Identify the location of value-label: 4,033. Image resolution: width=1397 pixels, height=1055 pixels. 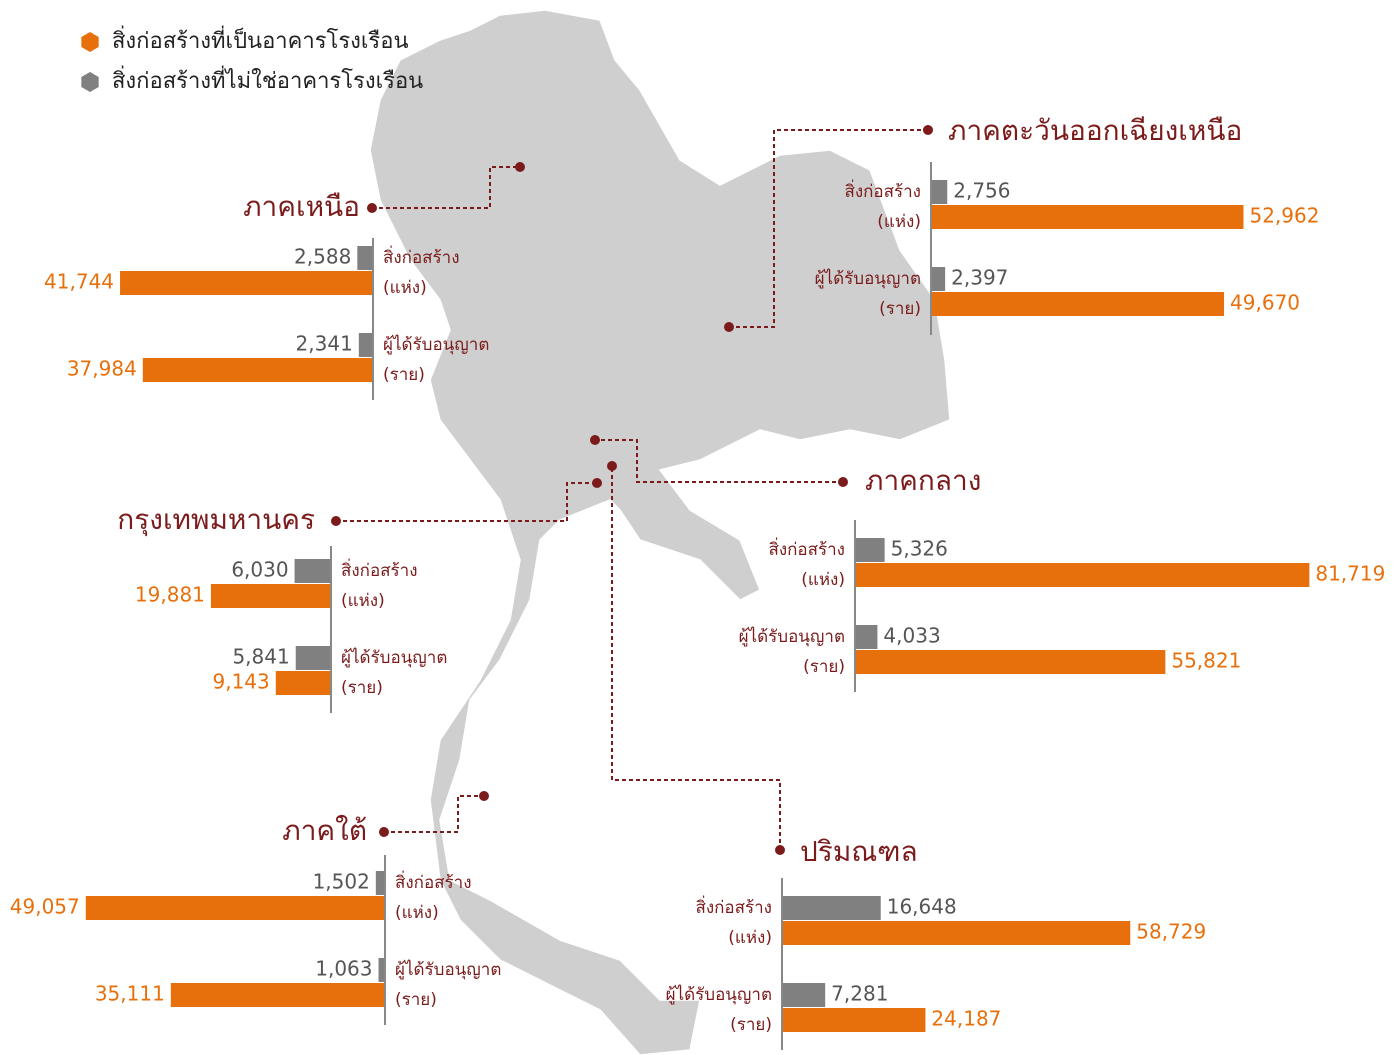
(911, 636).